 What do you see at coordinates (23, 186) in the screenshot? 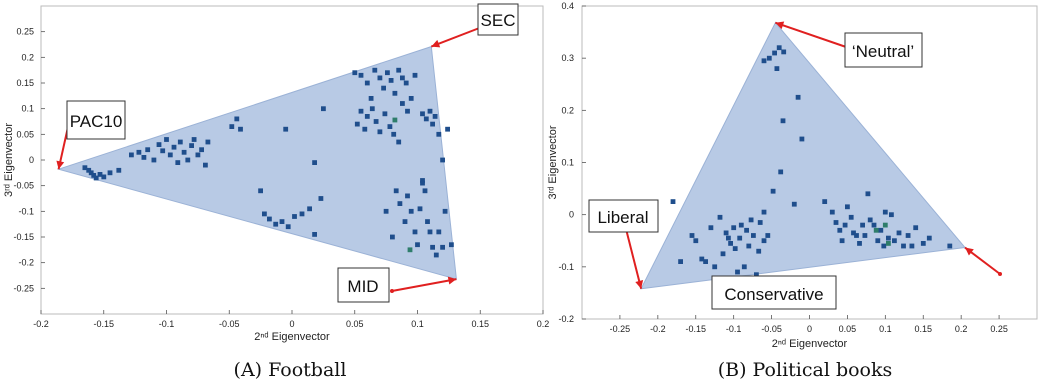
I see `y-tick-label: -0.05` at bounding box center [23, 186].